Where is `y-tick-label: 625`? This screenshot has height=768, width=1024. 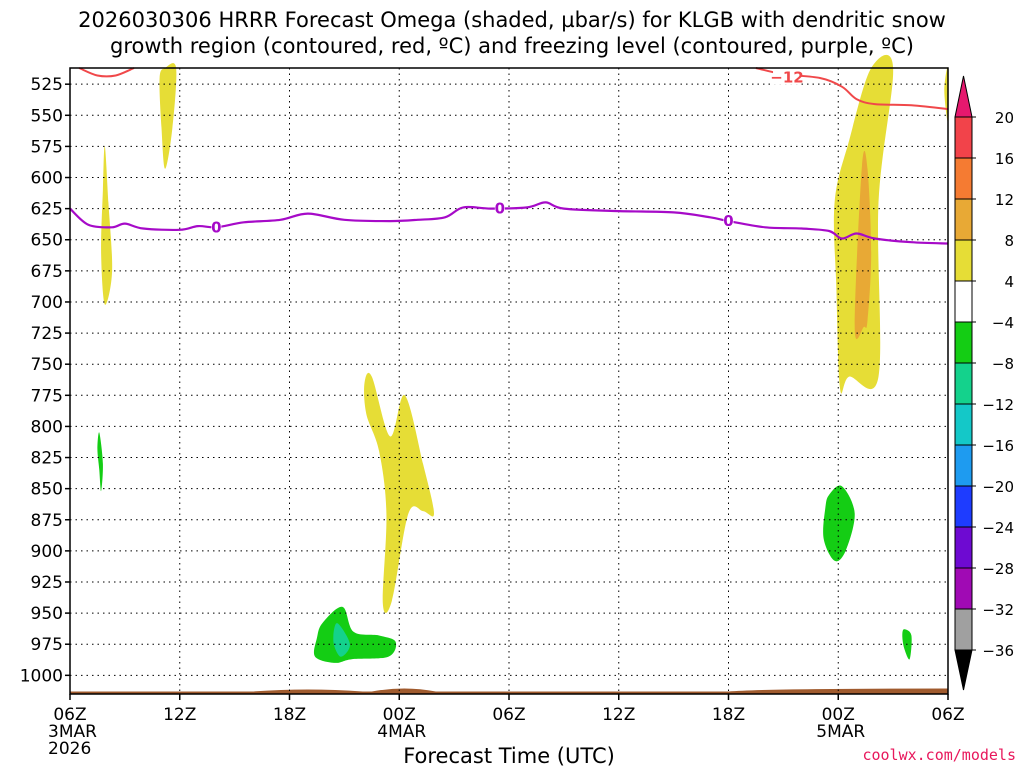 y-tick-label: 625 is located at coordinates (47, 210).